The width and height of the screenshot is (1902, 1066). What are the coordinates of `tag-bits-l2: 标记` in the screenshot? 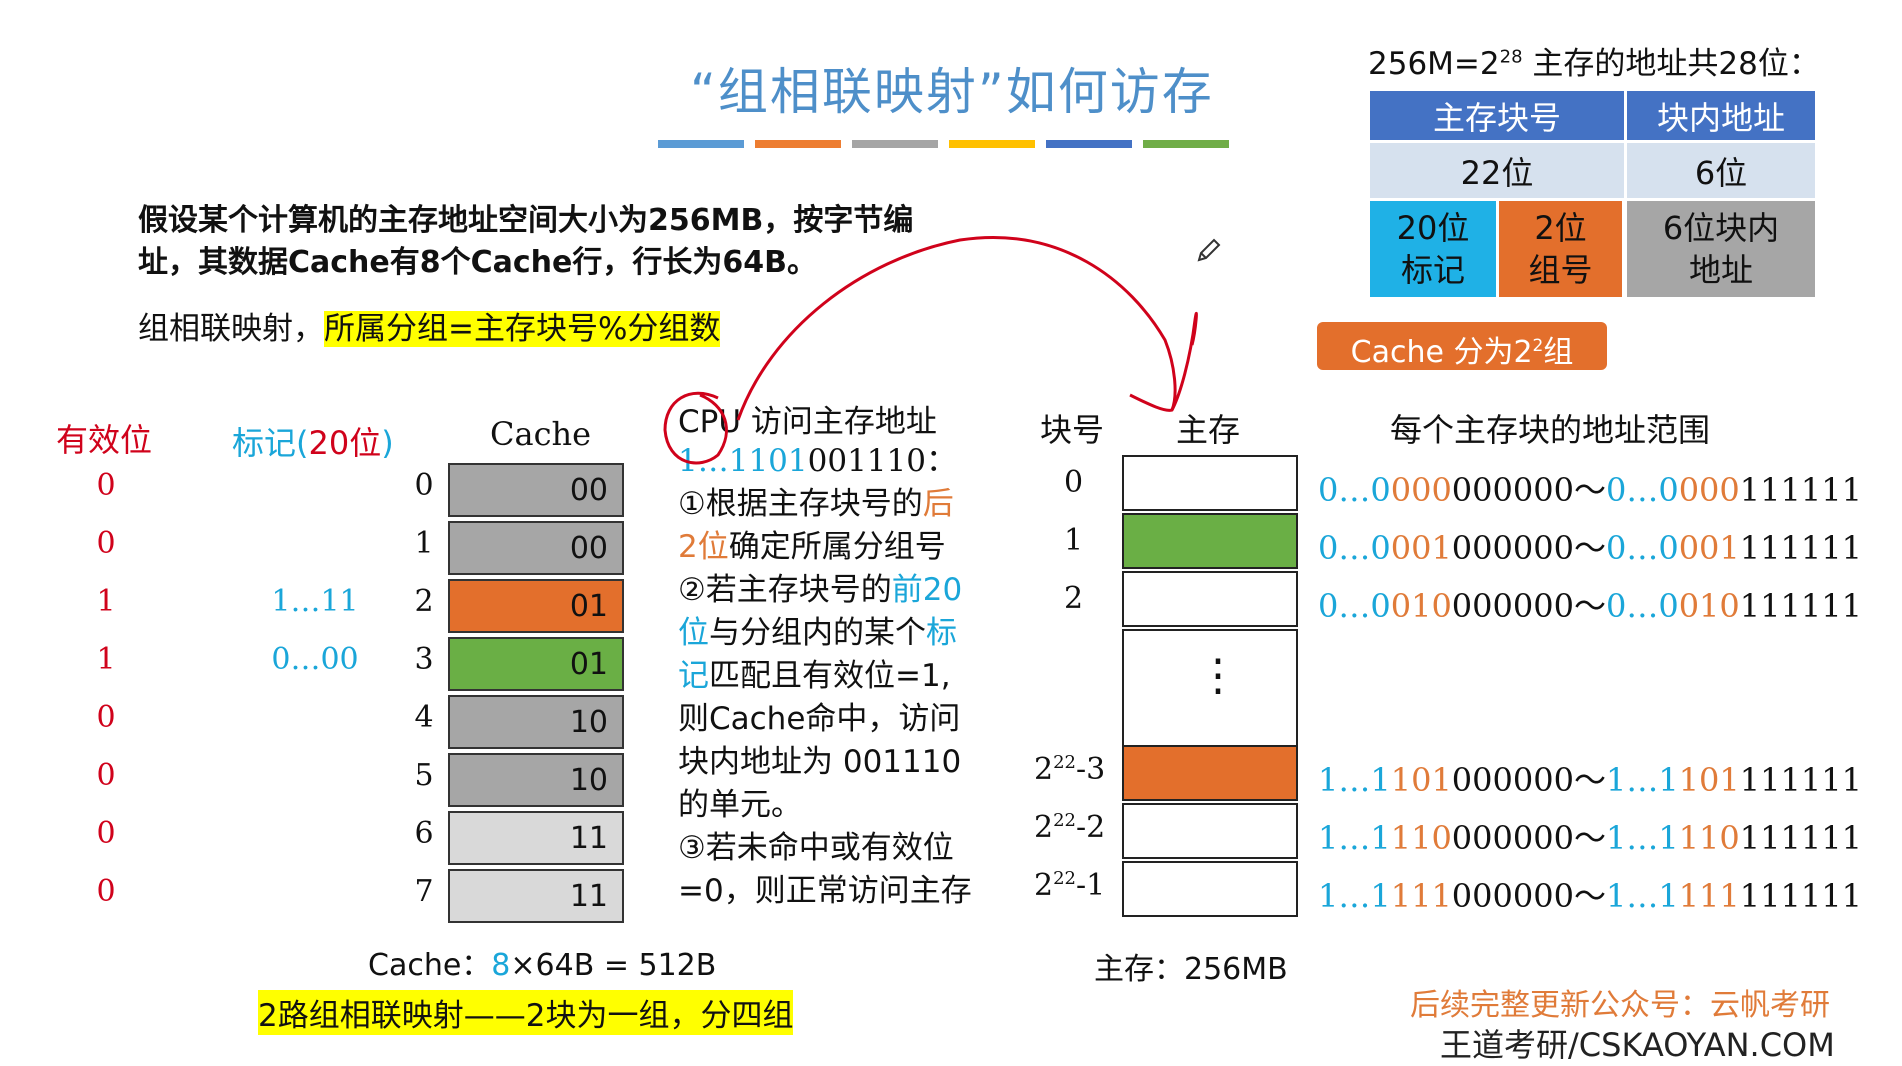 It's located at (1432, 270).